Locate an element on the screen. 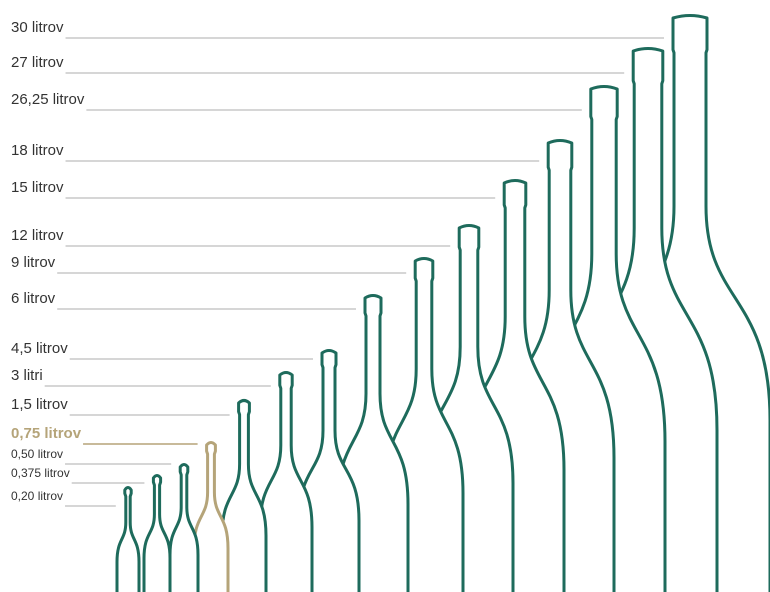 The height and width of the screenshot is (592, 770). size-label: 0,75 litrov is located at coordinates (46, 433).